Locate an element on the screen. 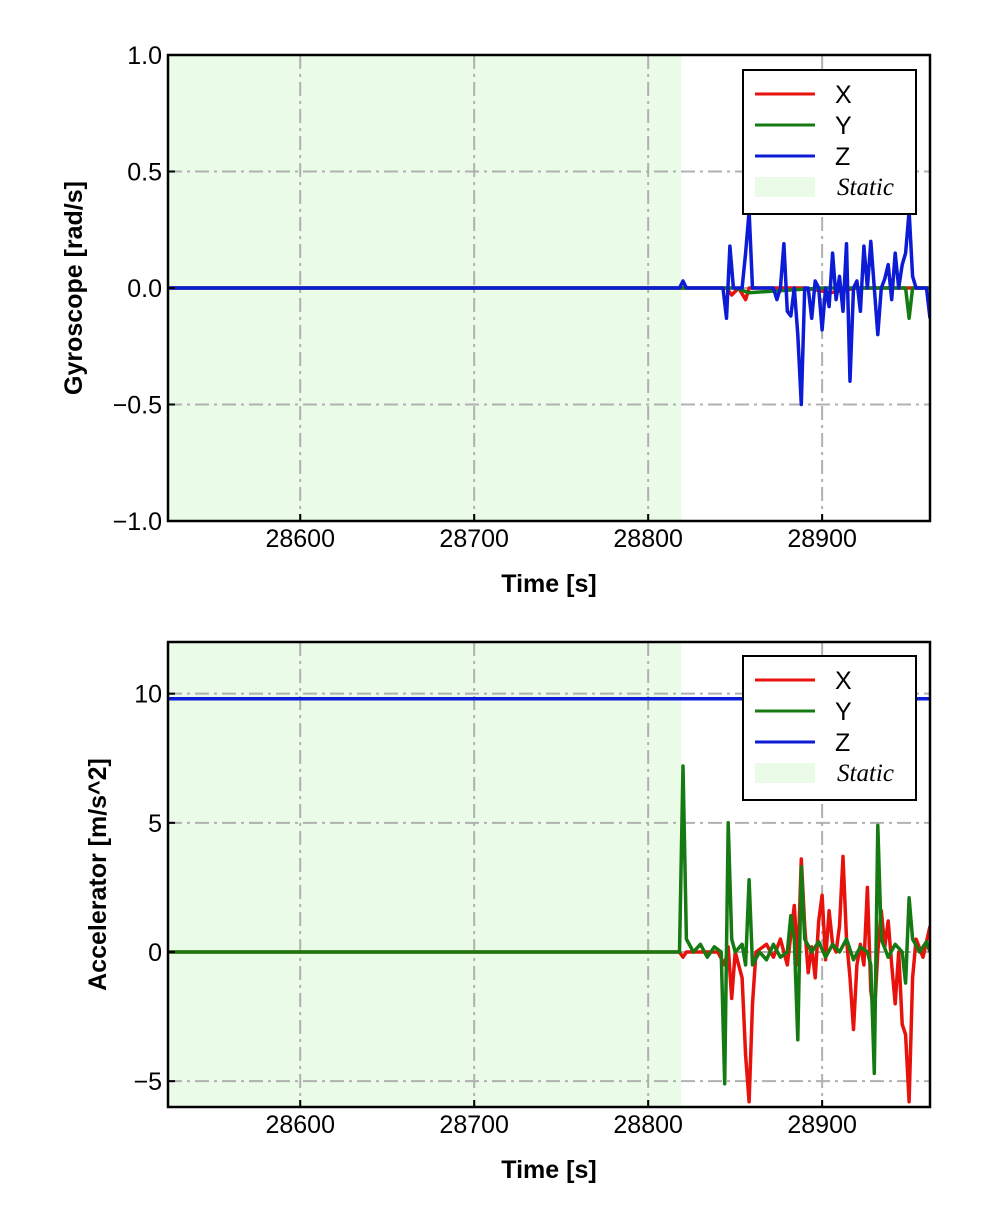 The width and height of the screenshot is (992, 1228). y-tick-label: 0.0 is located at coordinates (144, 289).